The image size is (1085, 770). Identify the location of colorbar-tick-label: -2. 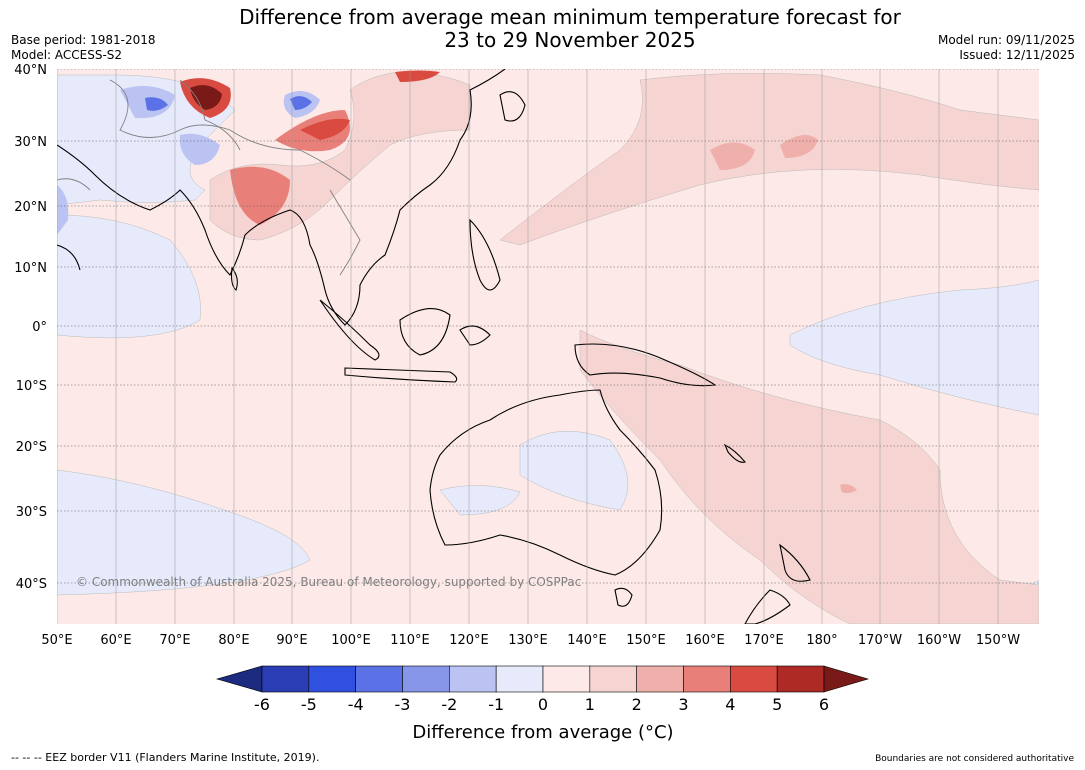
(449, 704).